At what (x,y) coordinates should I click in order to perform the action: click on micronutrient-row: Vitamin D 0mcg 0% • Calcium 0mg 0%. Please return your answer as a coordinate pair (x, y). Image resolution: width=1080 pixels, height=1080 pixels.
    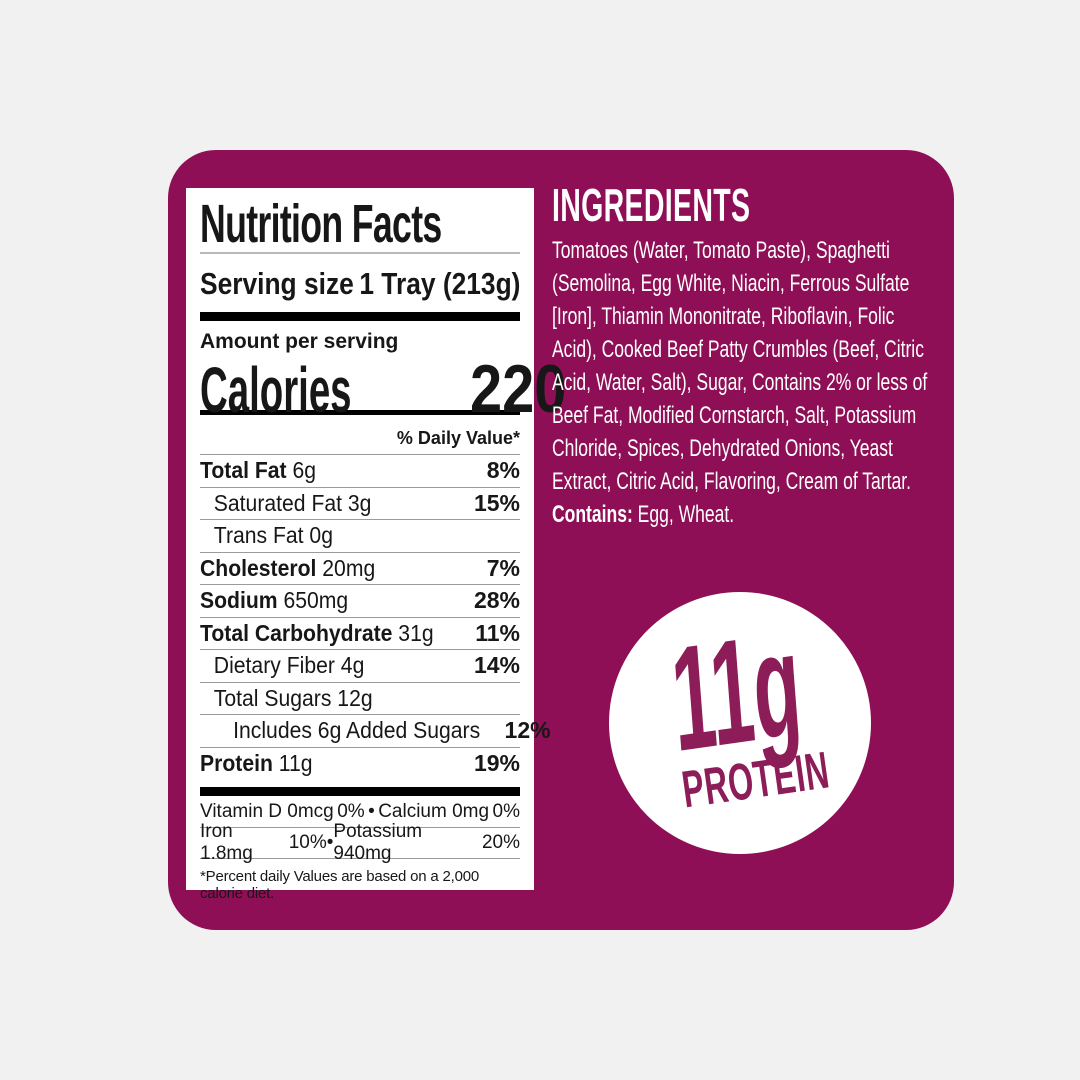
    Looking at the image, I should click on (360, 812).